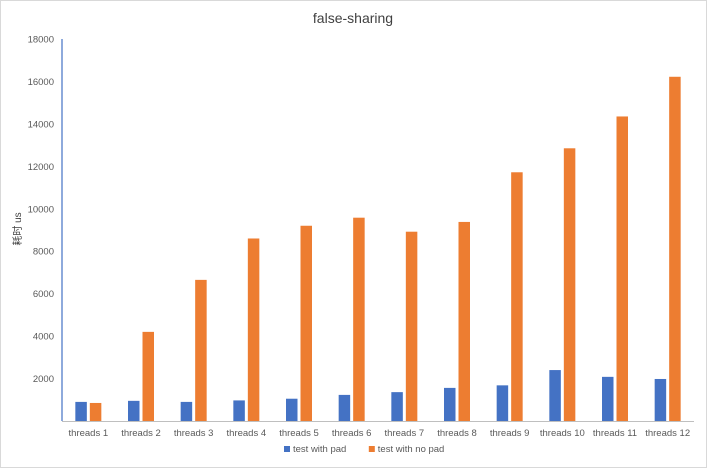 This screenshot has height=472, width=707. Describe the element at coordinates (43, 252) in the screenshot. I see `y-tick-label: 8000` at that location.